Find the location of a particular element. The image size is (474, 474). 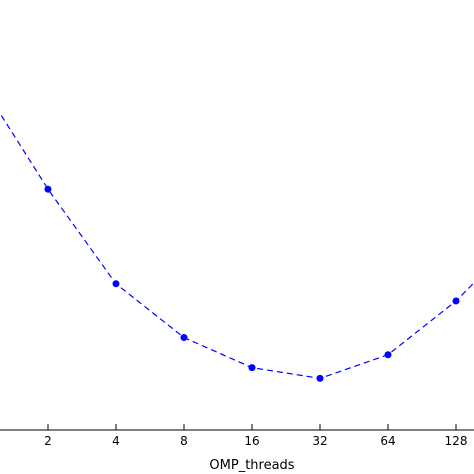

x-axis-label: OMP_threads is located at coordinates (251, 465).